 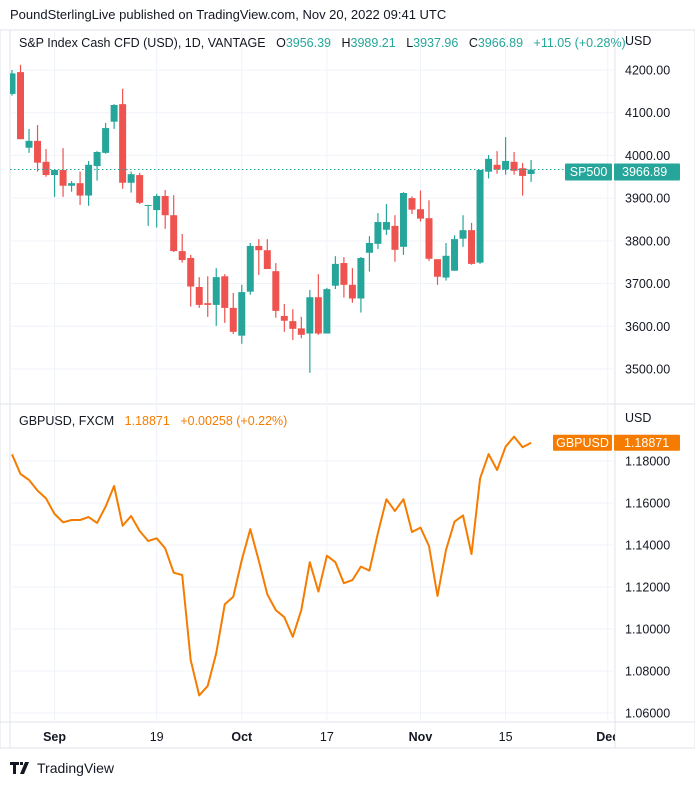 What do you see at coordinates (647, 113) in the screenshot?
I see `sp500-y-tick: 4100.00` at bounding box center [647, 113].